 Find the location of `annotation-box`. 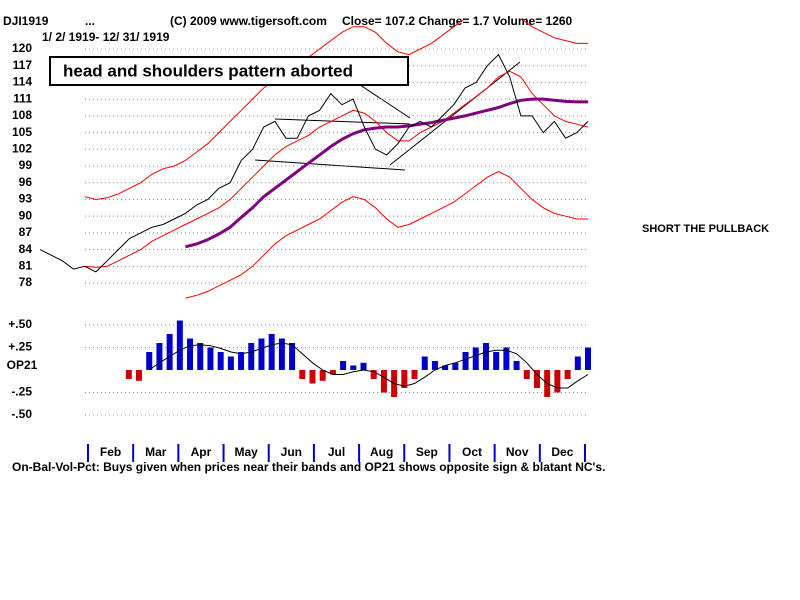

annotation-box is located at coordinates (229, 71).